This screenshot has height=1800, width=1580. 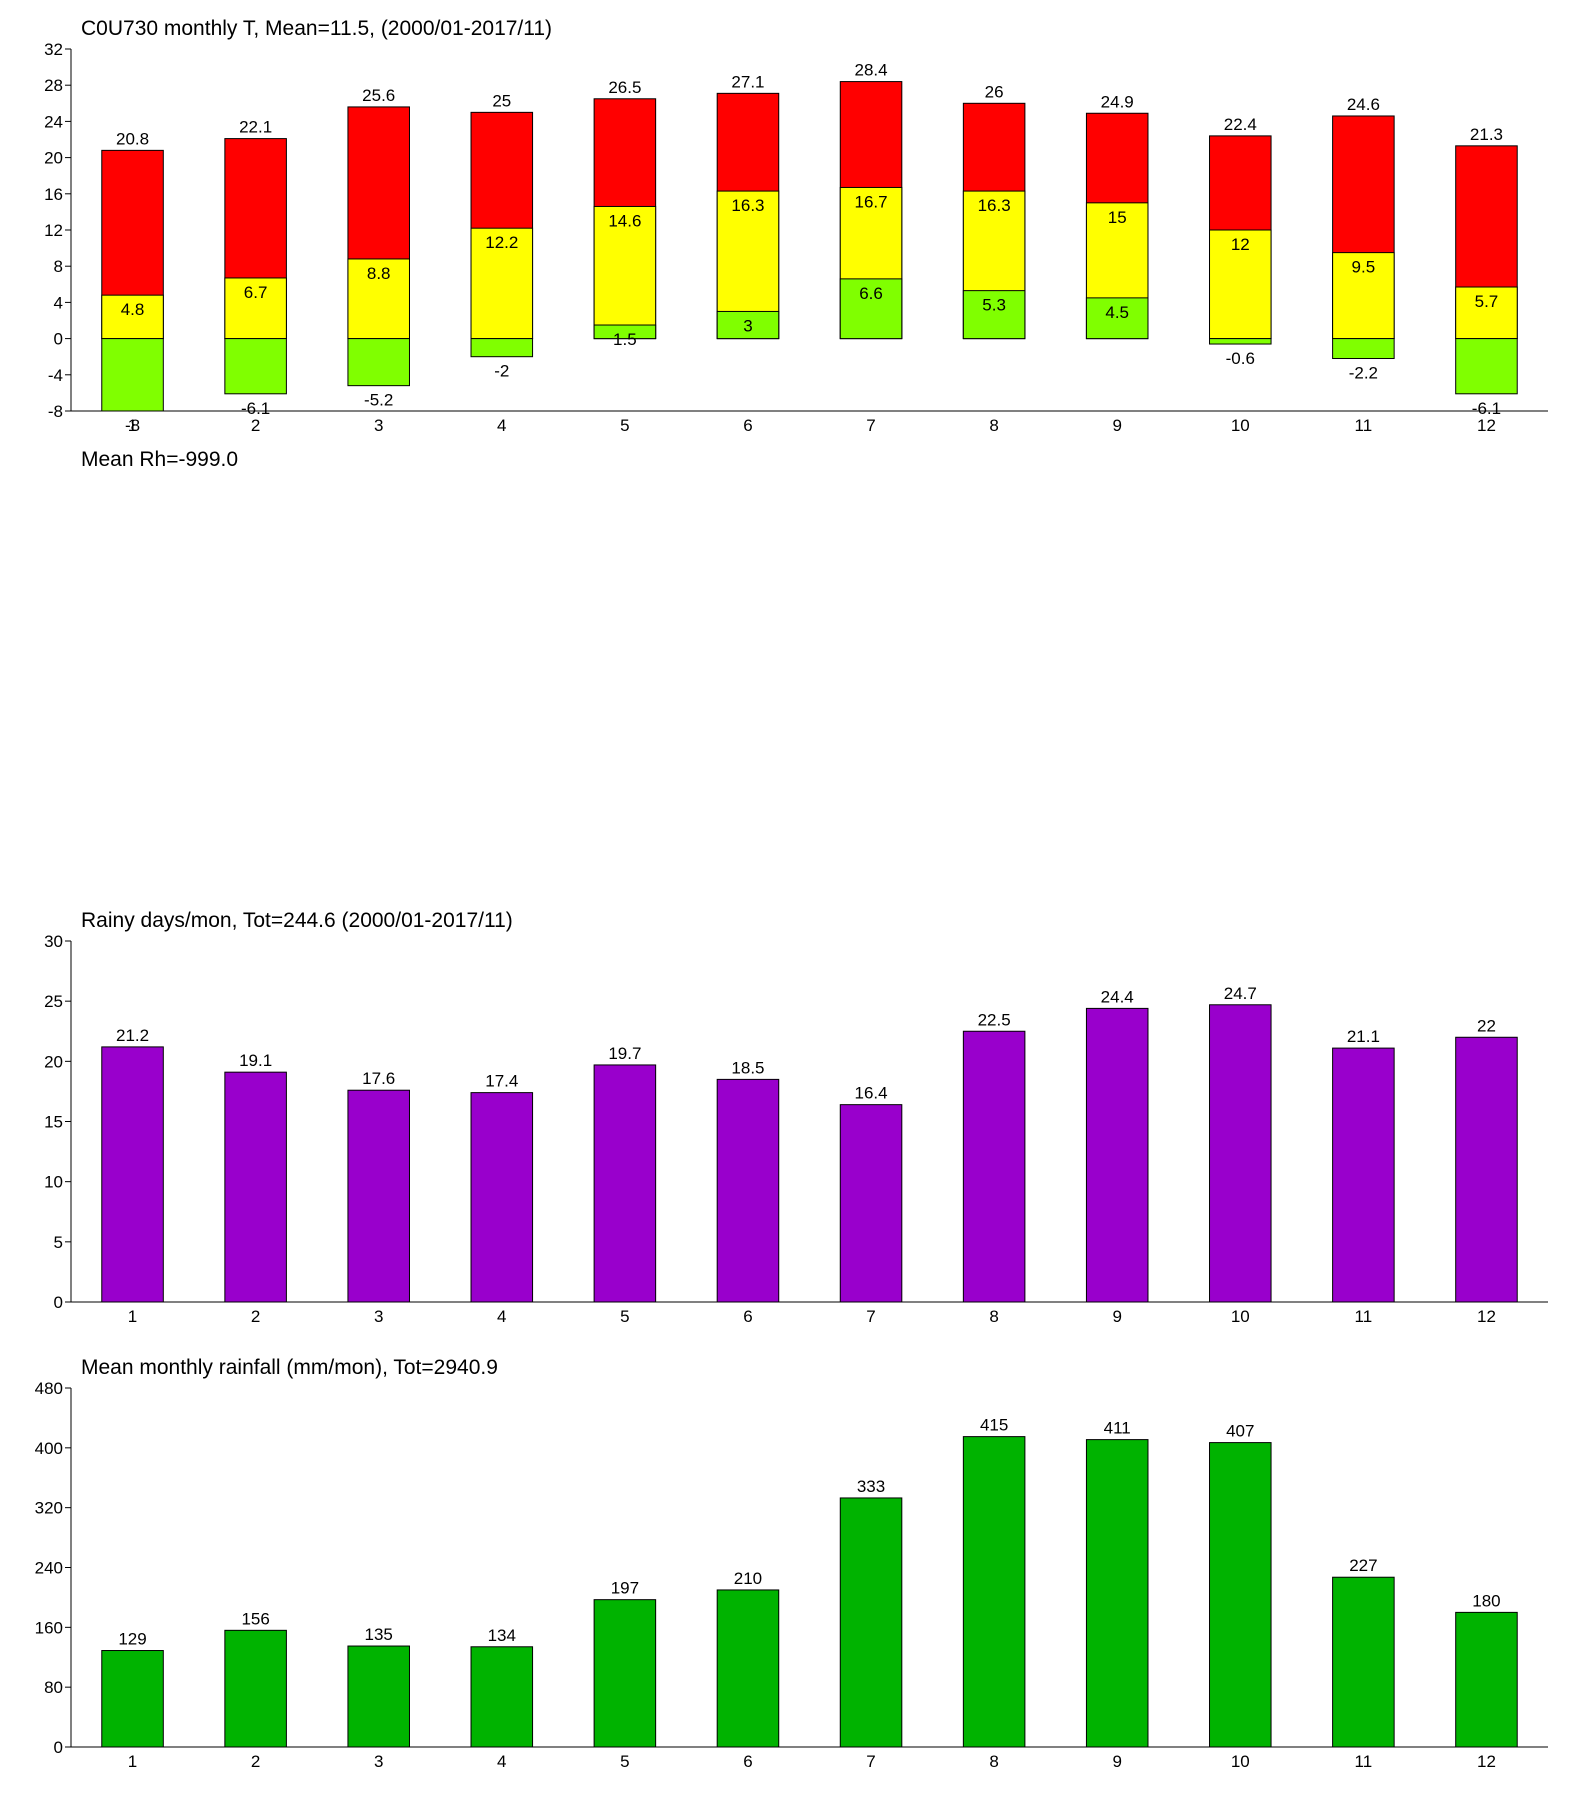 I want to click on value-label: 407, so click(x=1240, y=1431).